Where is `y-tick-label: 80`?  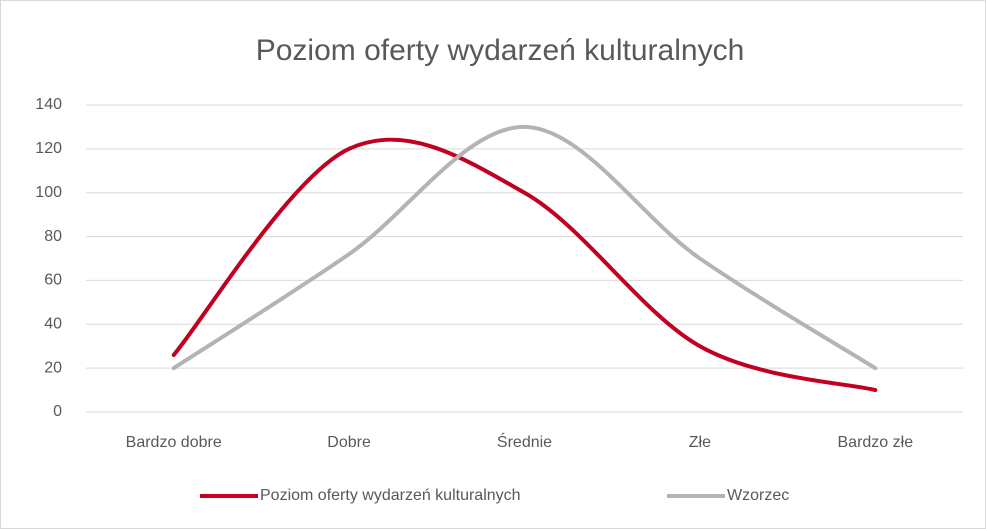 y-tick-label: 80 is located at coordinates (53, 236).